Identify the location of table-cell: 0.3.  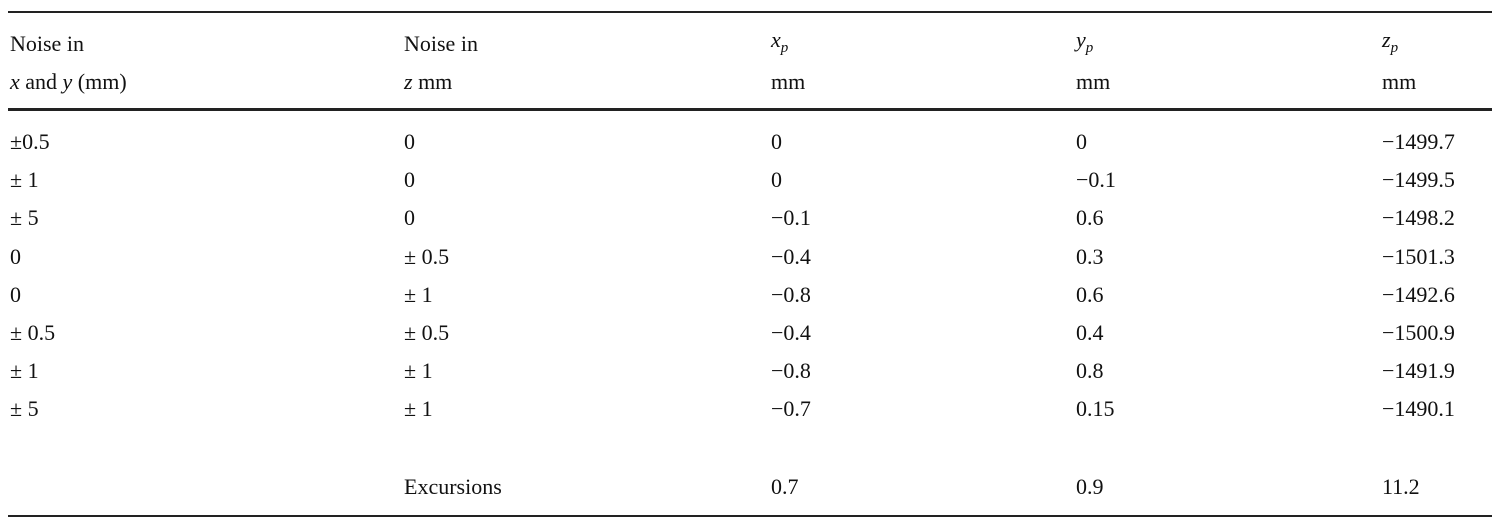
(1090, 256).